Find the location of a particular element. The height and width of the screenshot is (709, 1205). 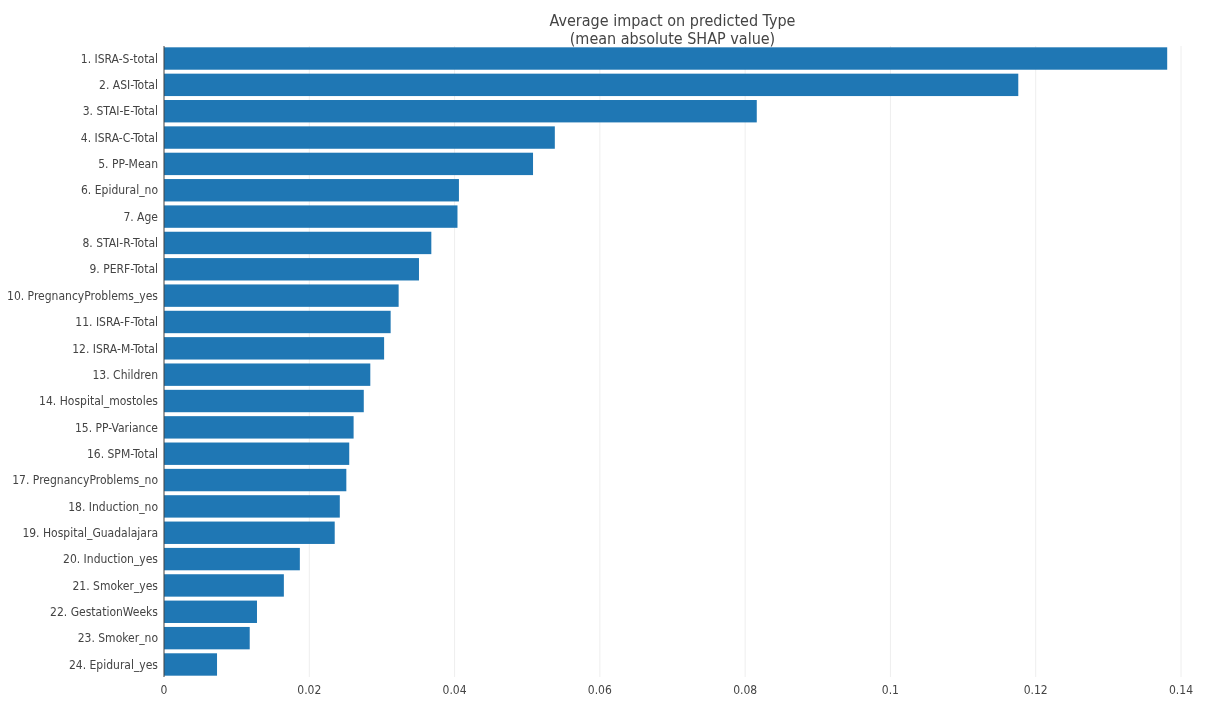

y-tick-label: 19. Hospital_Guadalajara is located at coordinates (90, 532).